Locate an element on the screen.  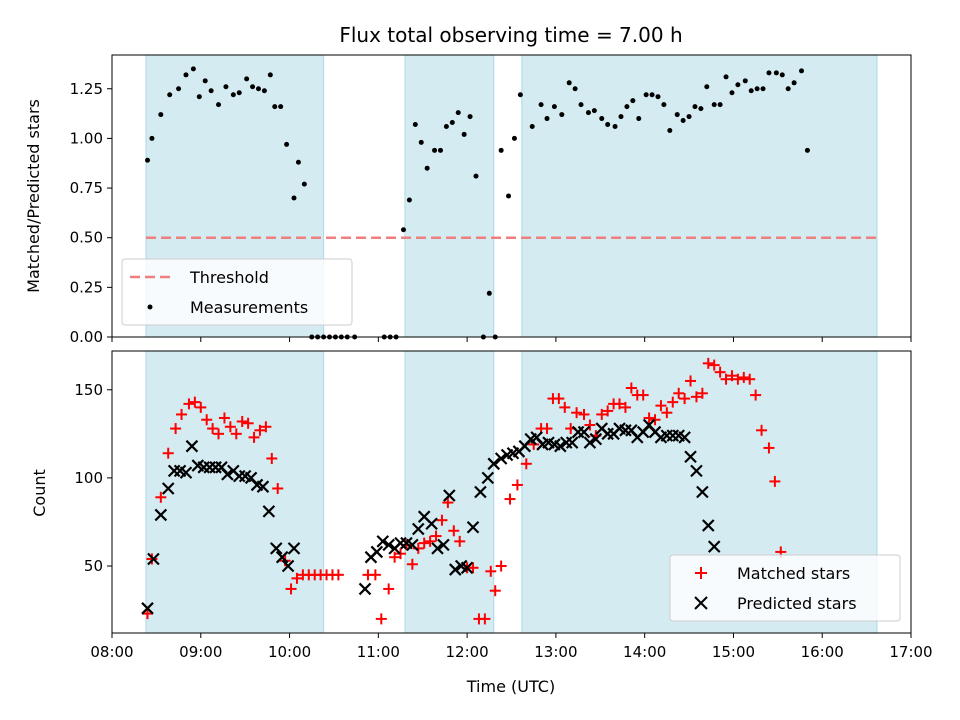
top-legend-box is located at coordinates (237, 292).